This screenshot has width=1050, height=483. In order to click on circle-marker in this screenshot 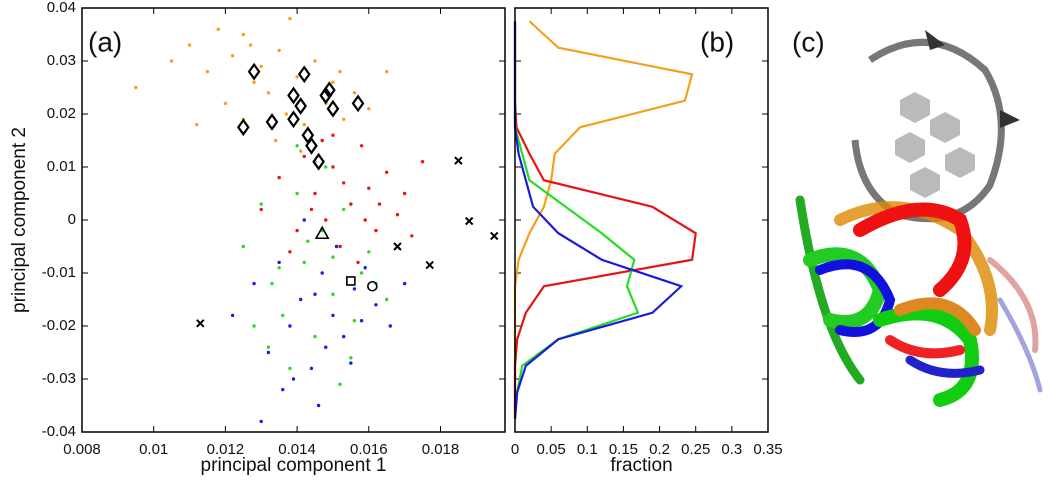, I will do `click(372, 286)`.